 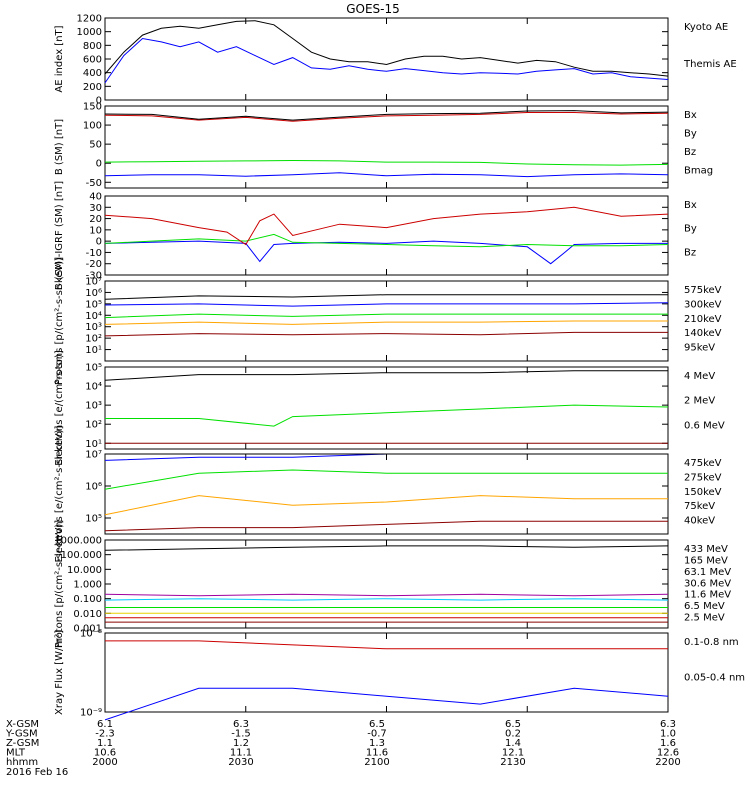 What do you see at coordinates (386, 334) in the screenshot?
I see `series-line-575kev` at bounding box center [386, 334].